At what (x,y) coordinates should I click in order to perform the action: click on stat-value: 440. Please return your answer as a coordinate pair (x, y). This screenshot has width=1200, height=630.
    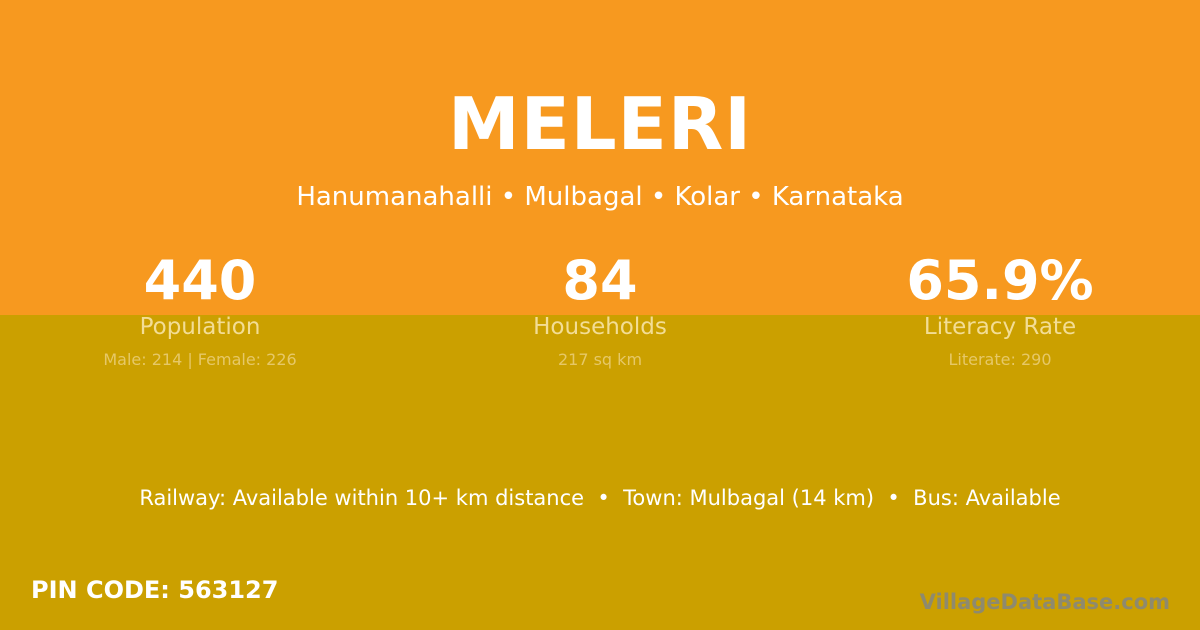
    Looking at the image, I should click on (200, 280).